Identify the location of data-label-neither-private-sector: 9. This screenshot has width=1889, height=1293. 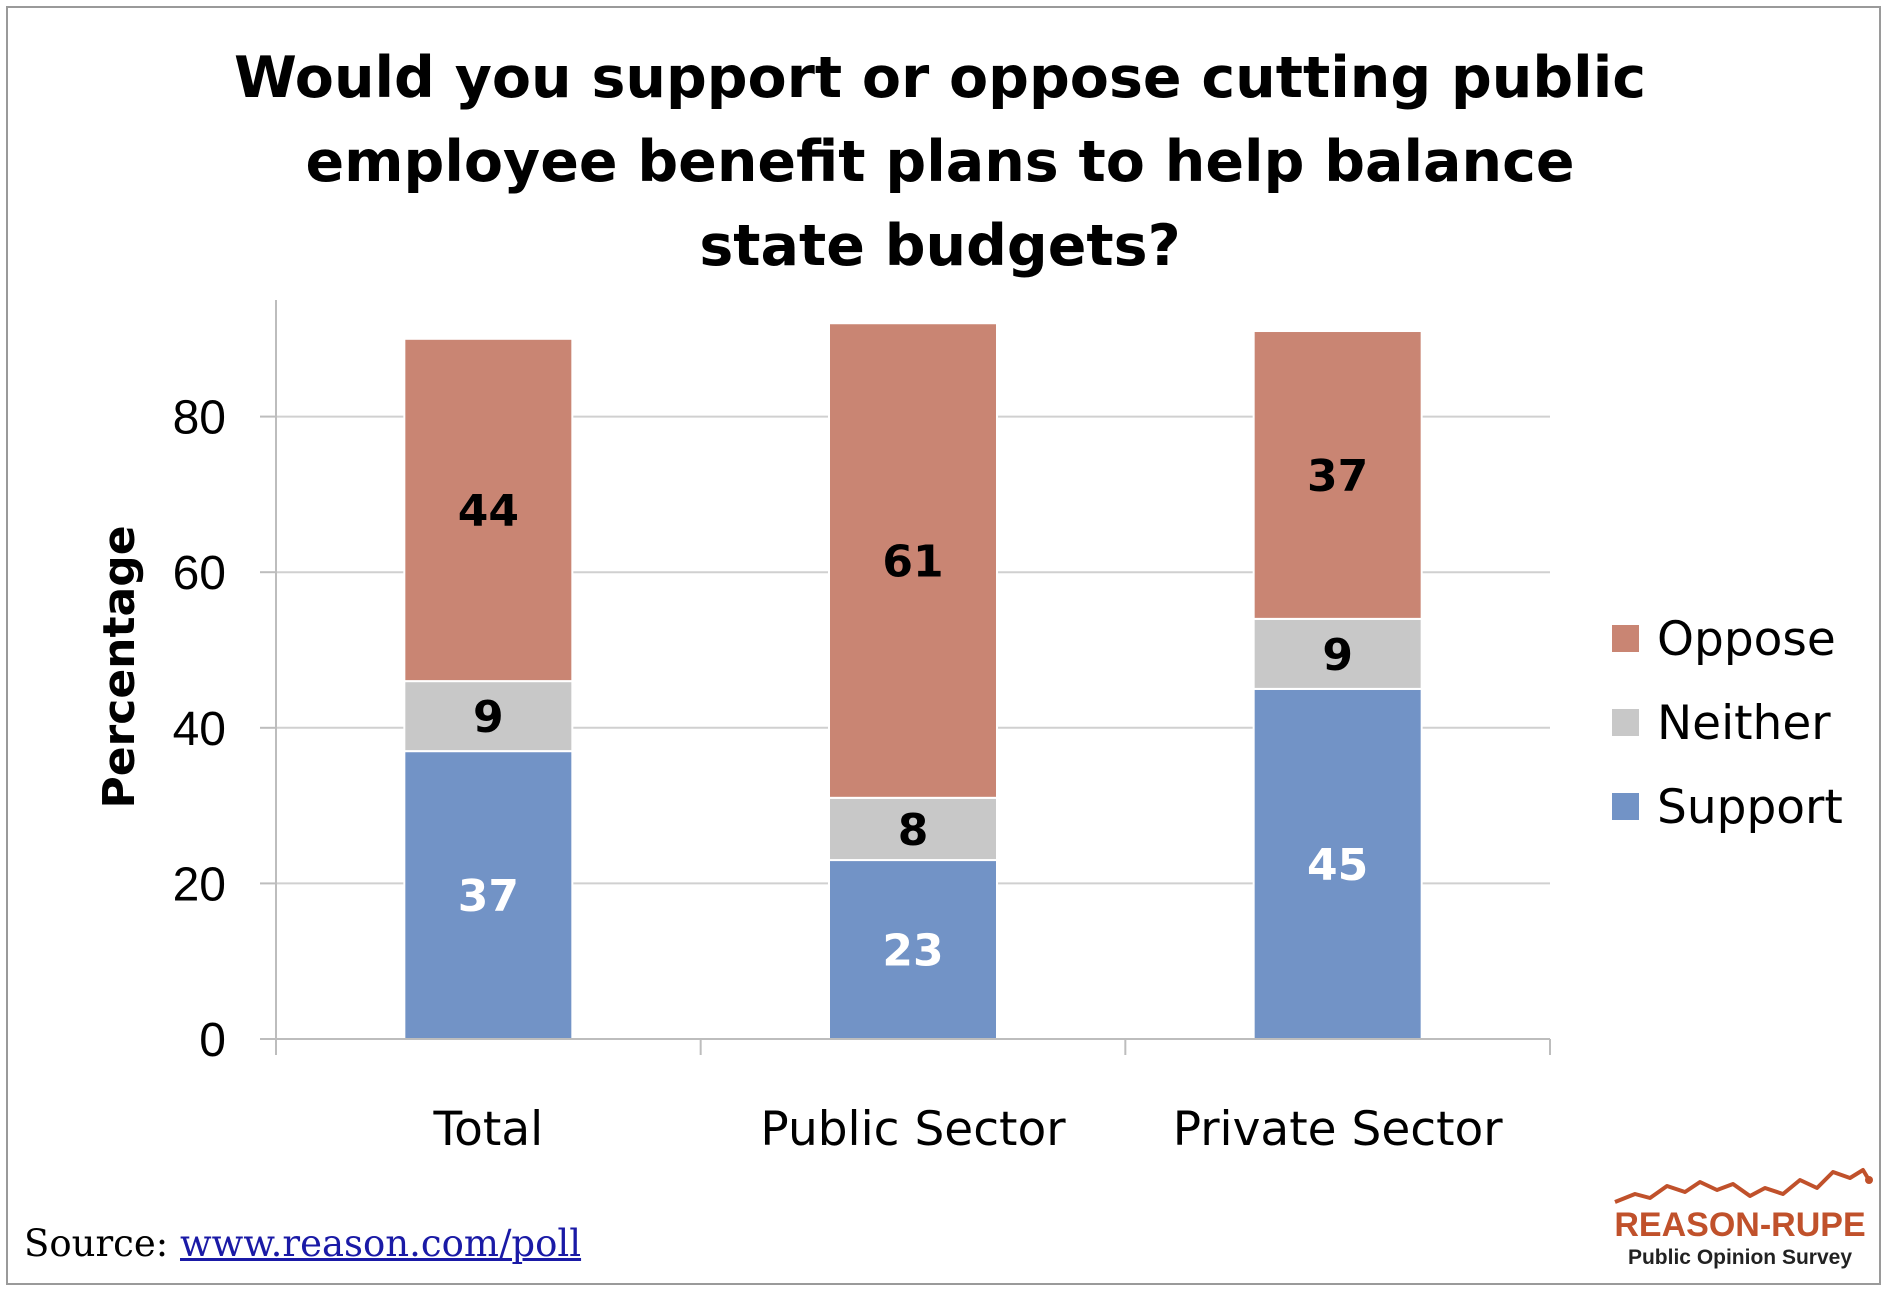
(1337, 655).